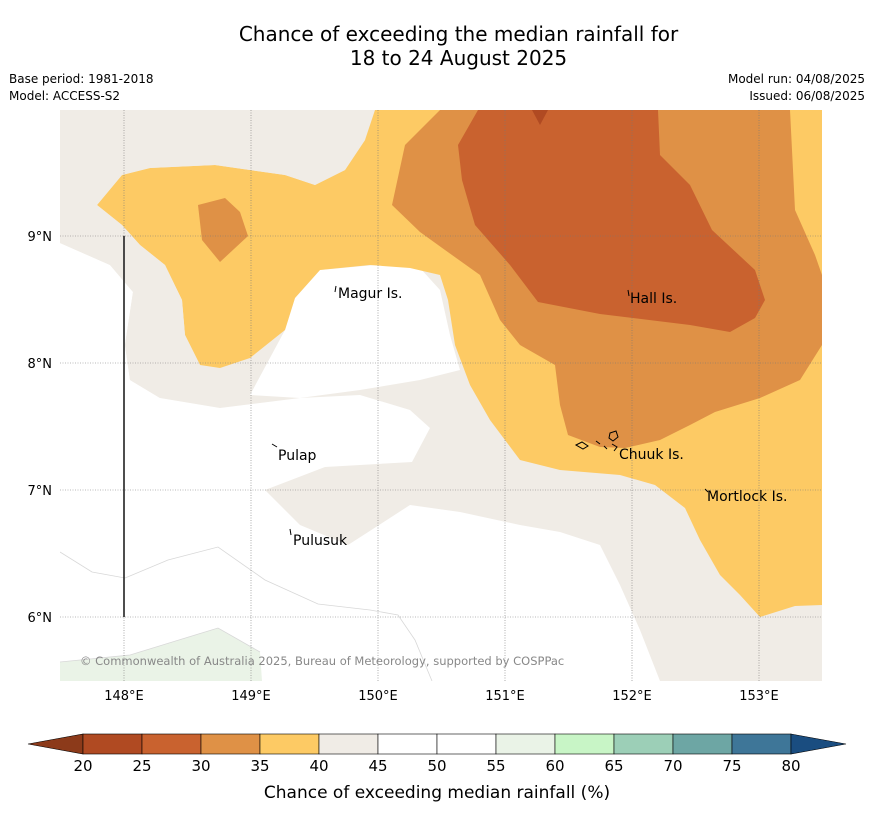  Describe the element at coordinates (818, 744) in the screenshot. I see `legend-extend-high` at that location.